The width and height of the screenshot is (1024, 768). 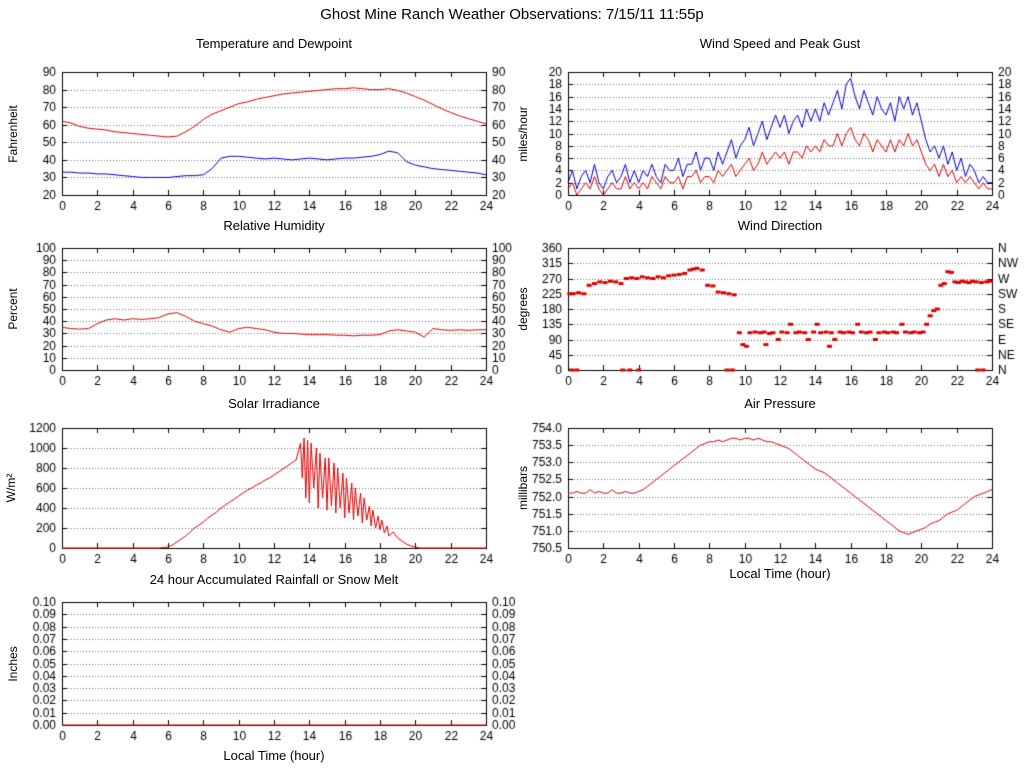 What do you see at coordinates (274, 43) in the screenshot?
I see `chart-title-temperature-dewpoint: Temperature and Dewpoint` at bounding box center [274, 43].